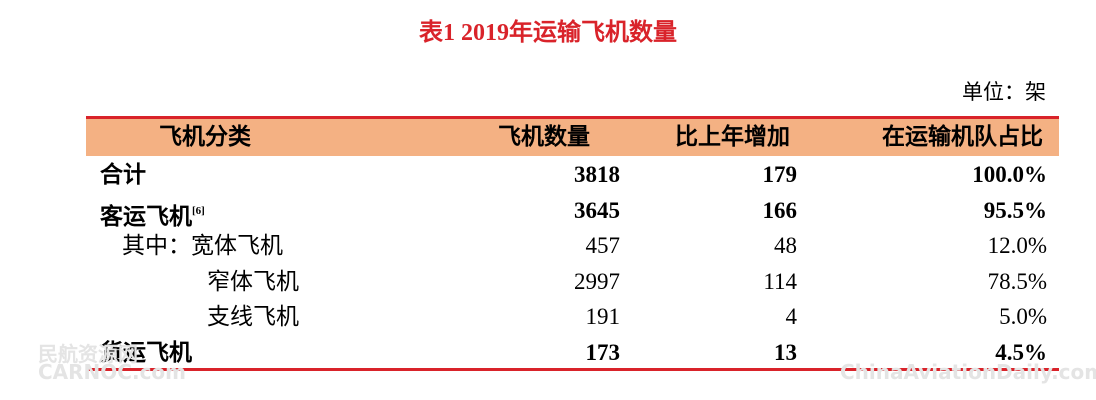  What do you see at coordinates (1017, 281) in the screenshot?
I see `table-cell: 78.5%` at bounding box center [1017, 281].